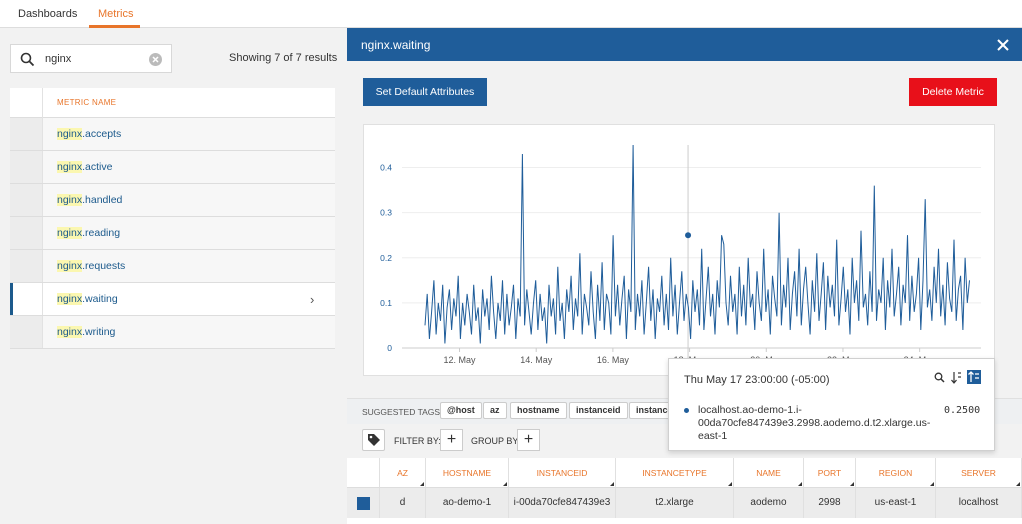 The height and width of the screenshot is (524, 1022). What do you see at coordinates (48, 14) in the screenshot?
I see `tab-dashboards: Dashboards` at bounding box center [48, 14].